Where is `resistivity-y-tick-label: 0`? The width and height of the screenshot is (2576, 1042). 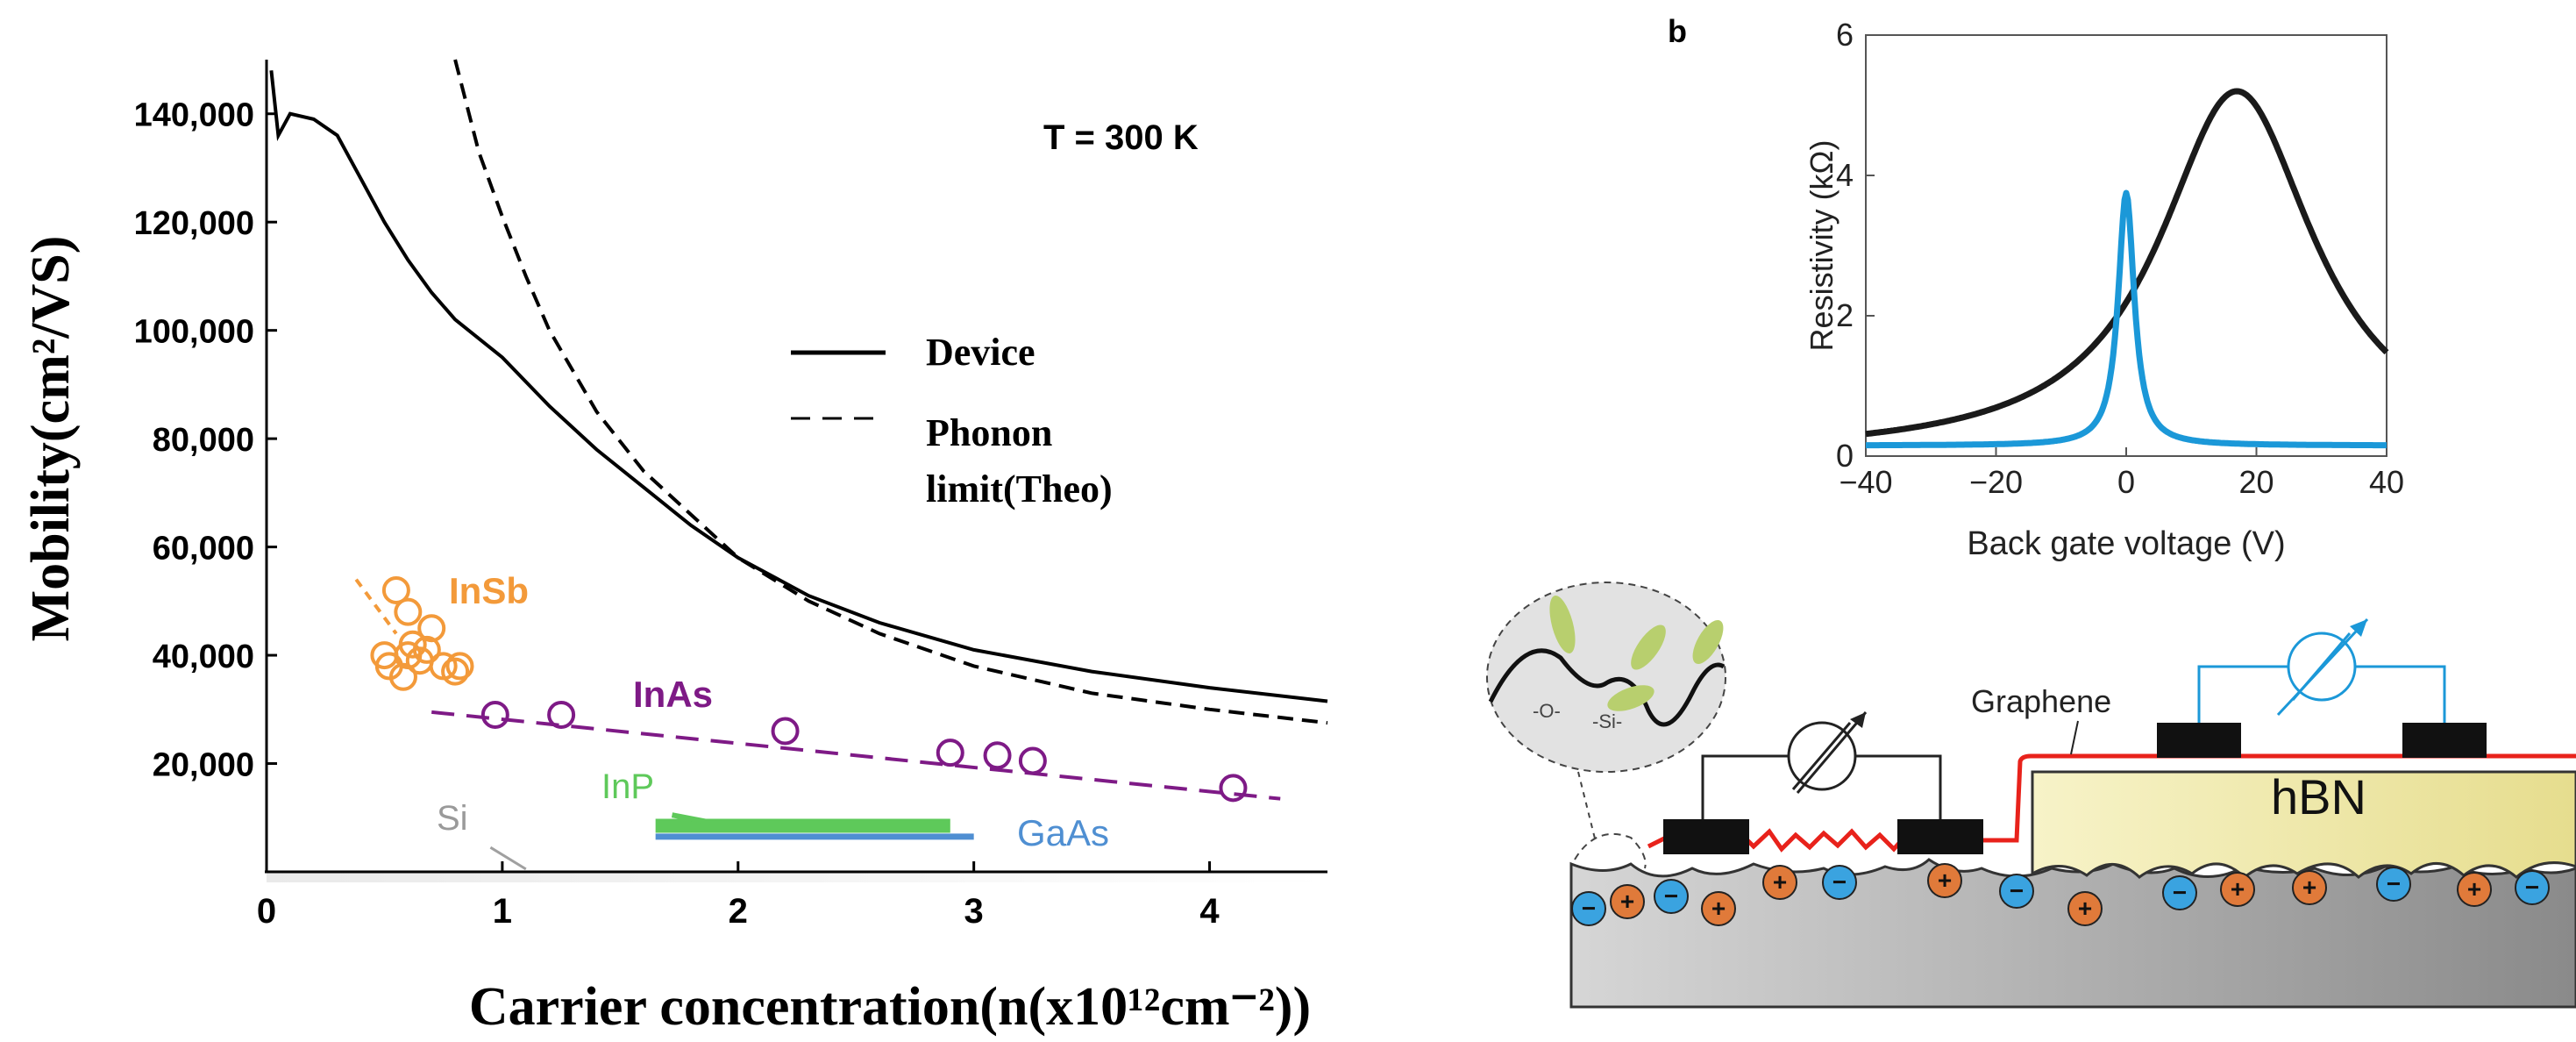 resistivity-y-tick-label: 0 is located at coordinates (1845, 456).